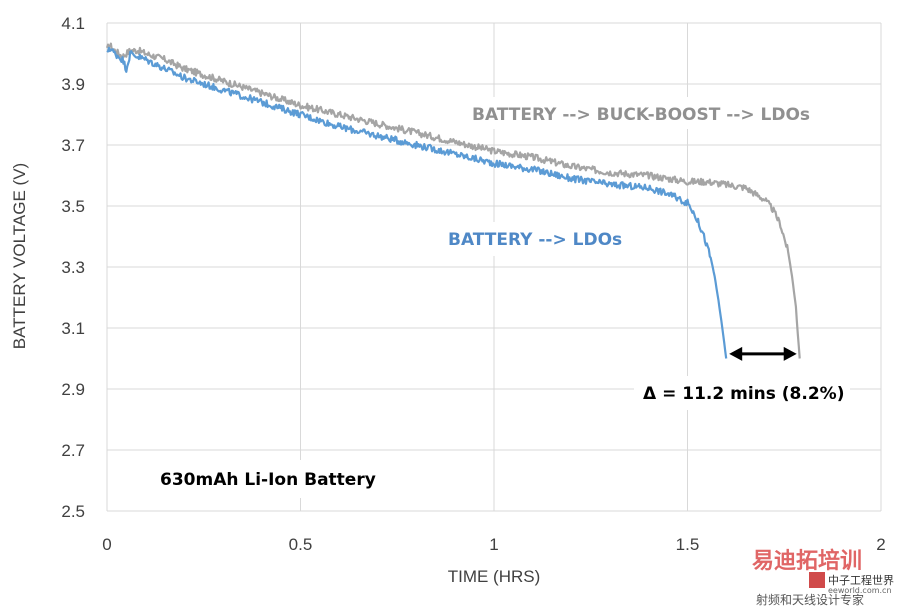 The height and width of the screenshot is (609, 906). I want to click on x-tick-label: 1, so click(493, 544).